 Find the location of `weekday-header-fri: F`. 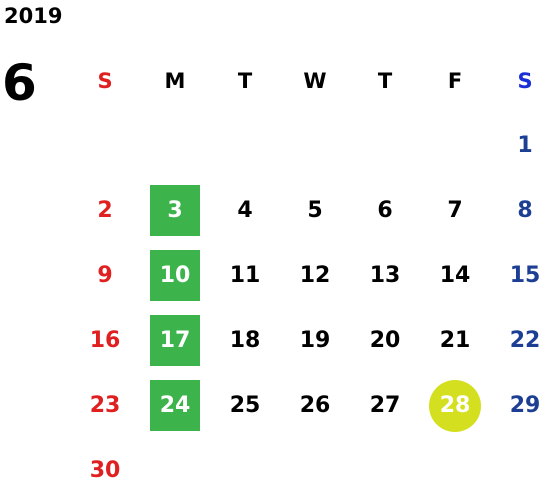

weekday-header-fri: F is located at coordinates (455, 80).